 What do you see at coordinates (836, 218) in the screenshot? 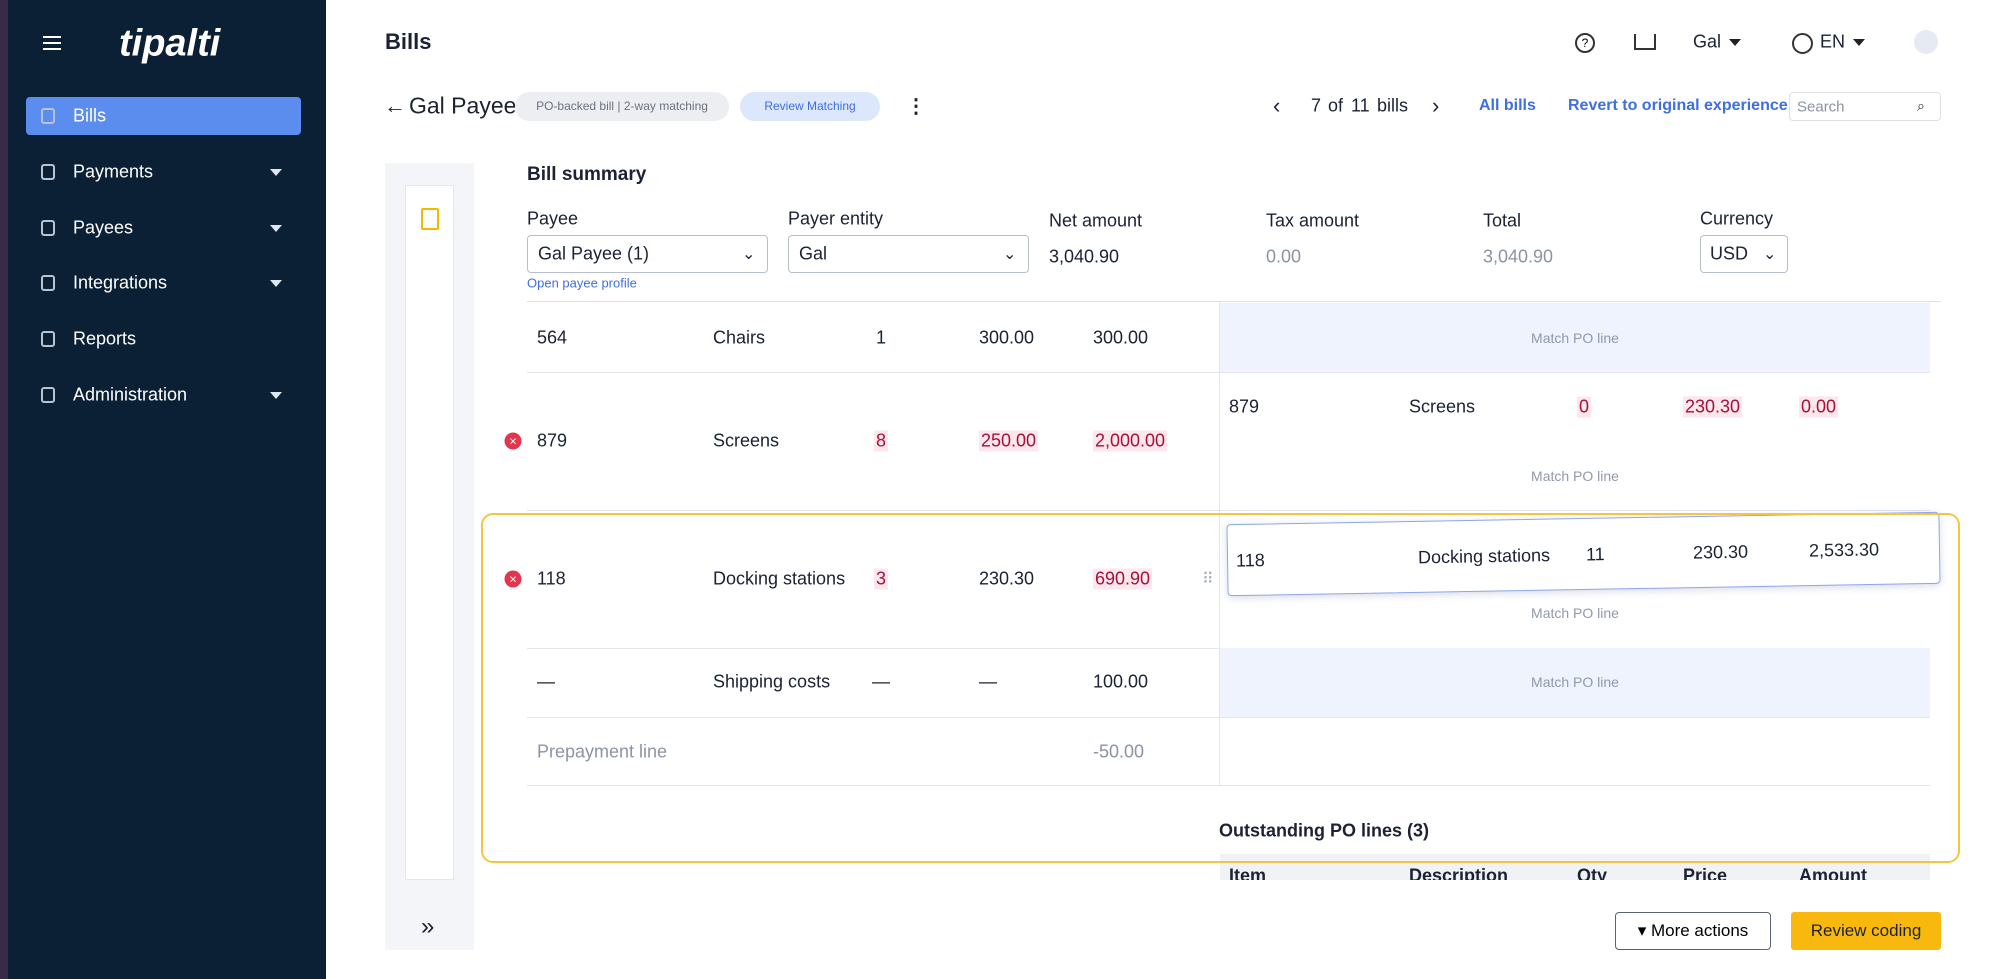
I see `label: Payer entity` at bounding box center [836, 218].